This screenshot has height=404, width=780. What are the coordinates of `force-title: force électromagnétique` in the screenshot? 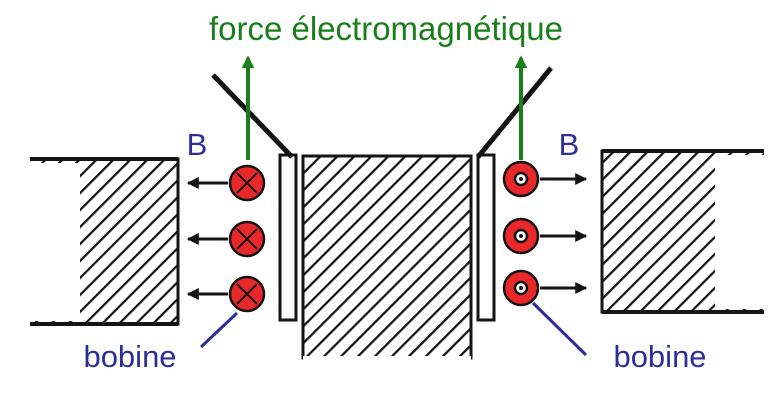 It's located at (386, 28).